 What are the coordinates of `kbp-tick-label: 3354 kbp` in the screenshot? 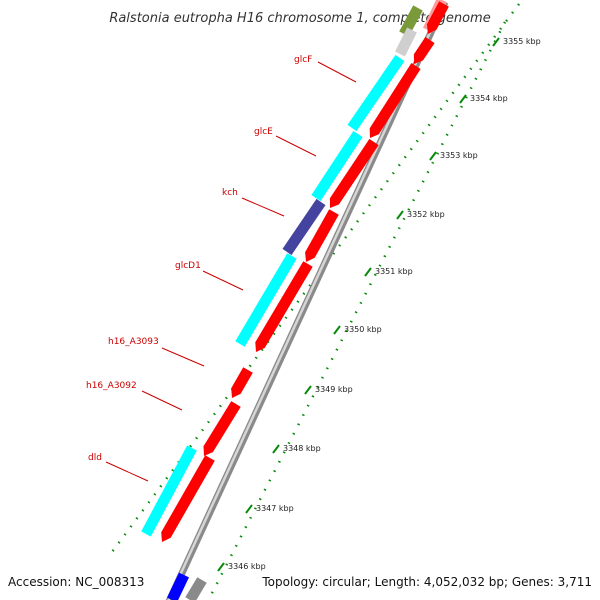 It's located at (489, 98).